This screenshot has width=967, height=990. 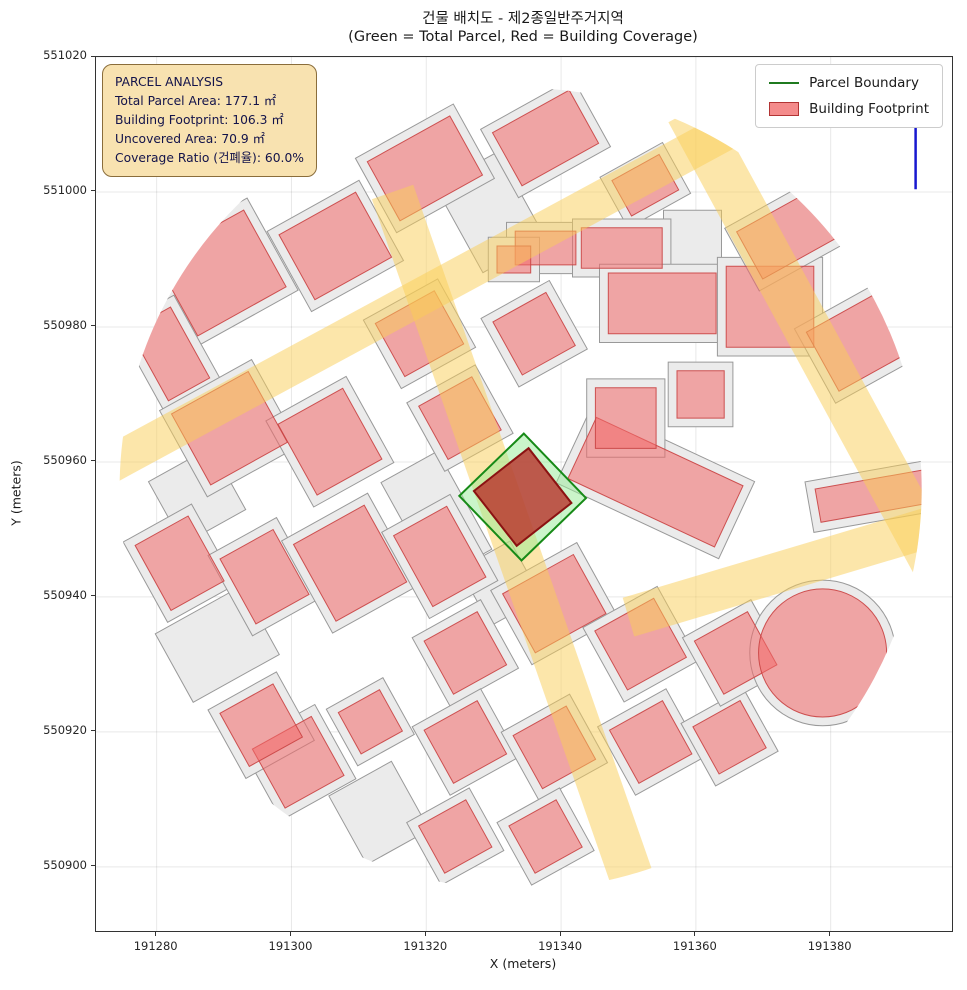 What do you see at coordinates (65, 189) in the screenshot?
I see `y-tick-label: 551000` at bounding box center [65, 189].